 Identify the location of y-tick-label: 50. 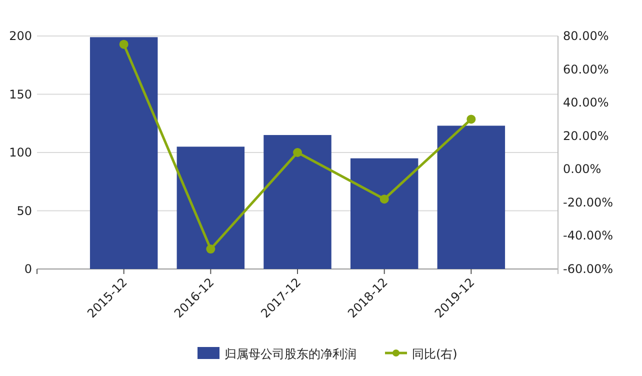
(24, 211).